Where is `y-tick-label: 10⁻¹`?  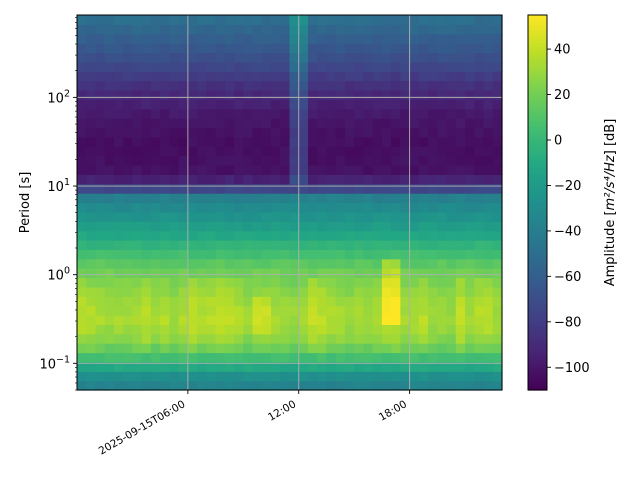
y-tick-label: 10⁻¹ is located at coordinates (54, 363).